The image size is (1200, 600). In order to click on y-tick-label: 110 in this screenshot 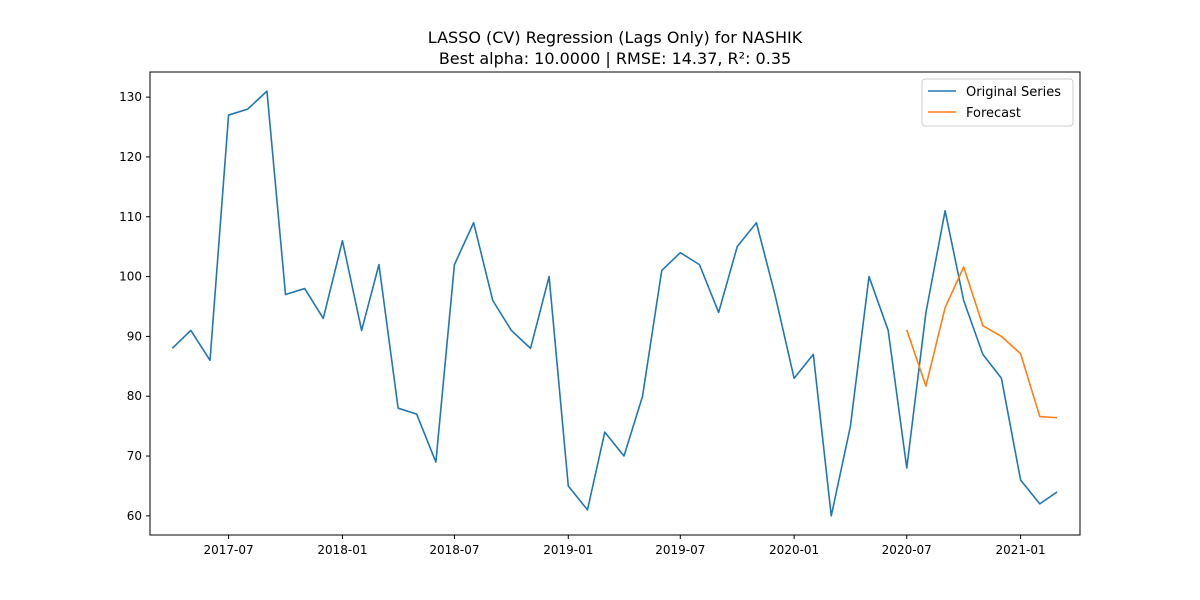, I will do `click(130, 217)`.